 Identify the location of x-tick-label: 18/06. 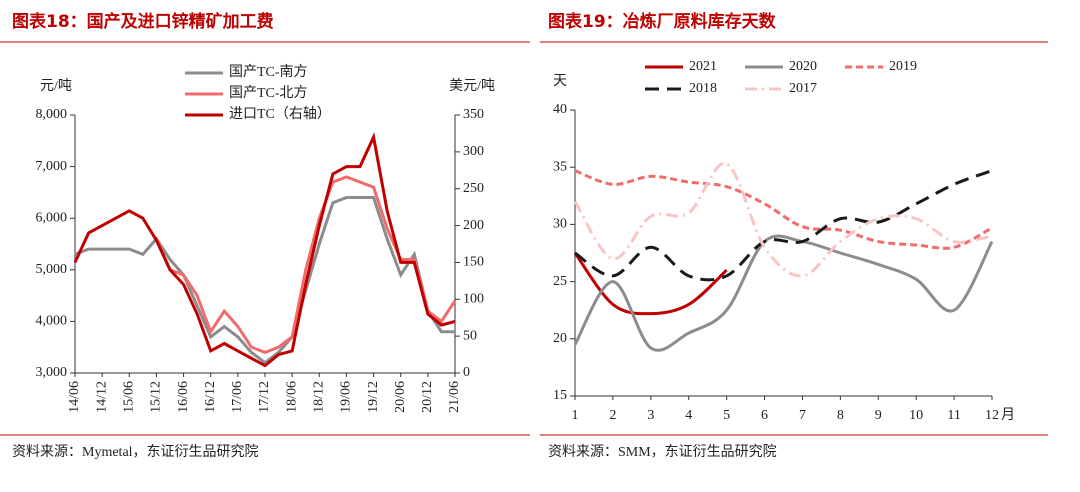
(291, 397).